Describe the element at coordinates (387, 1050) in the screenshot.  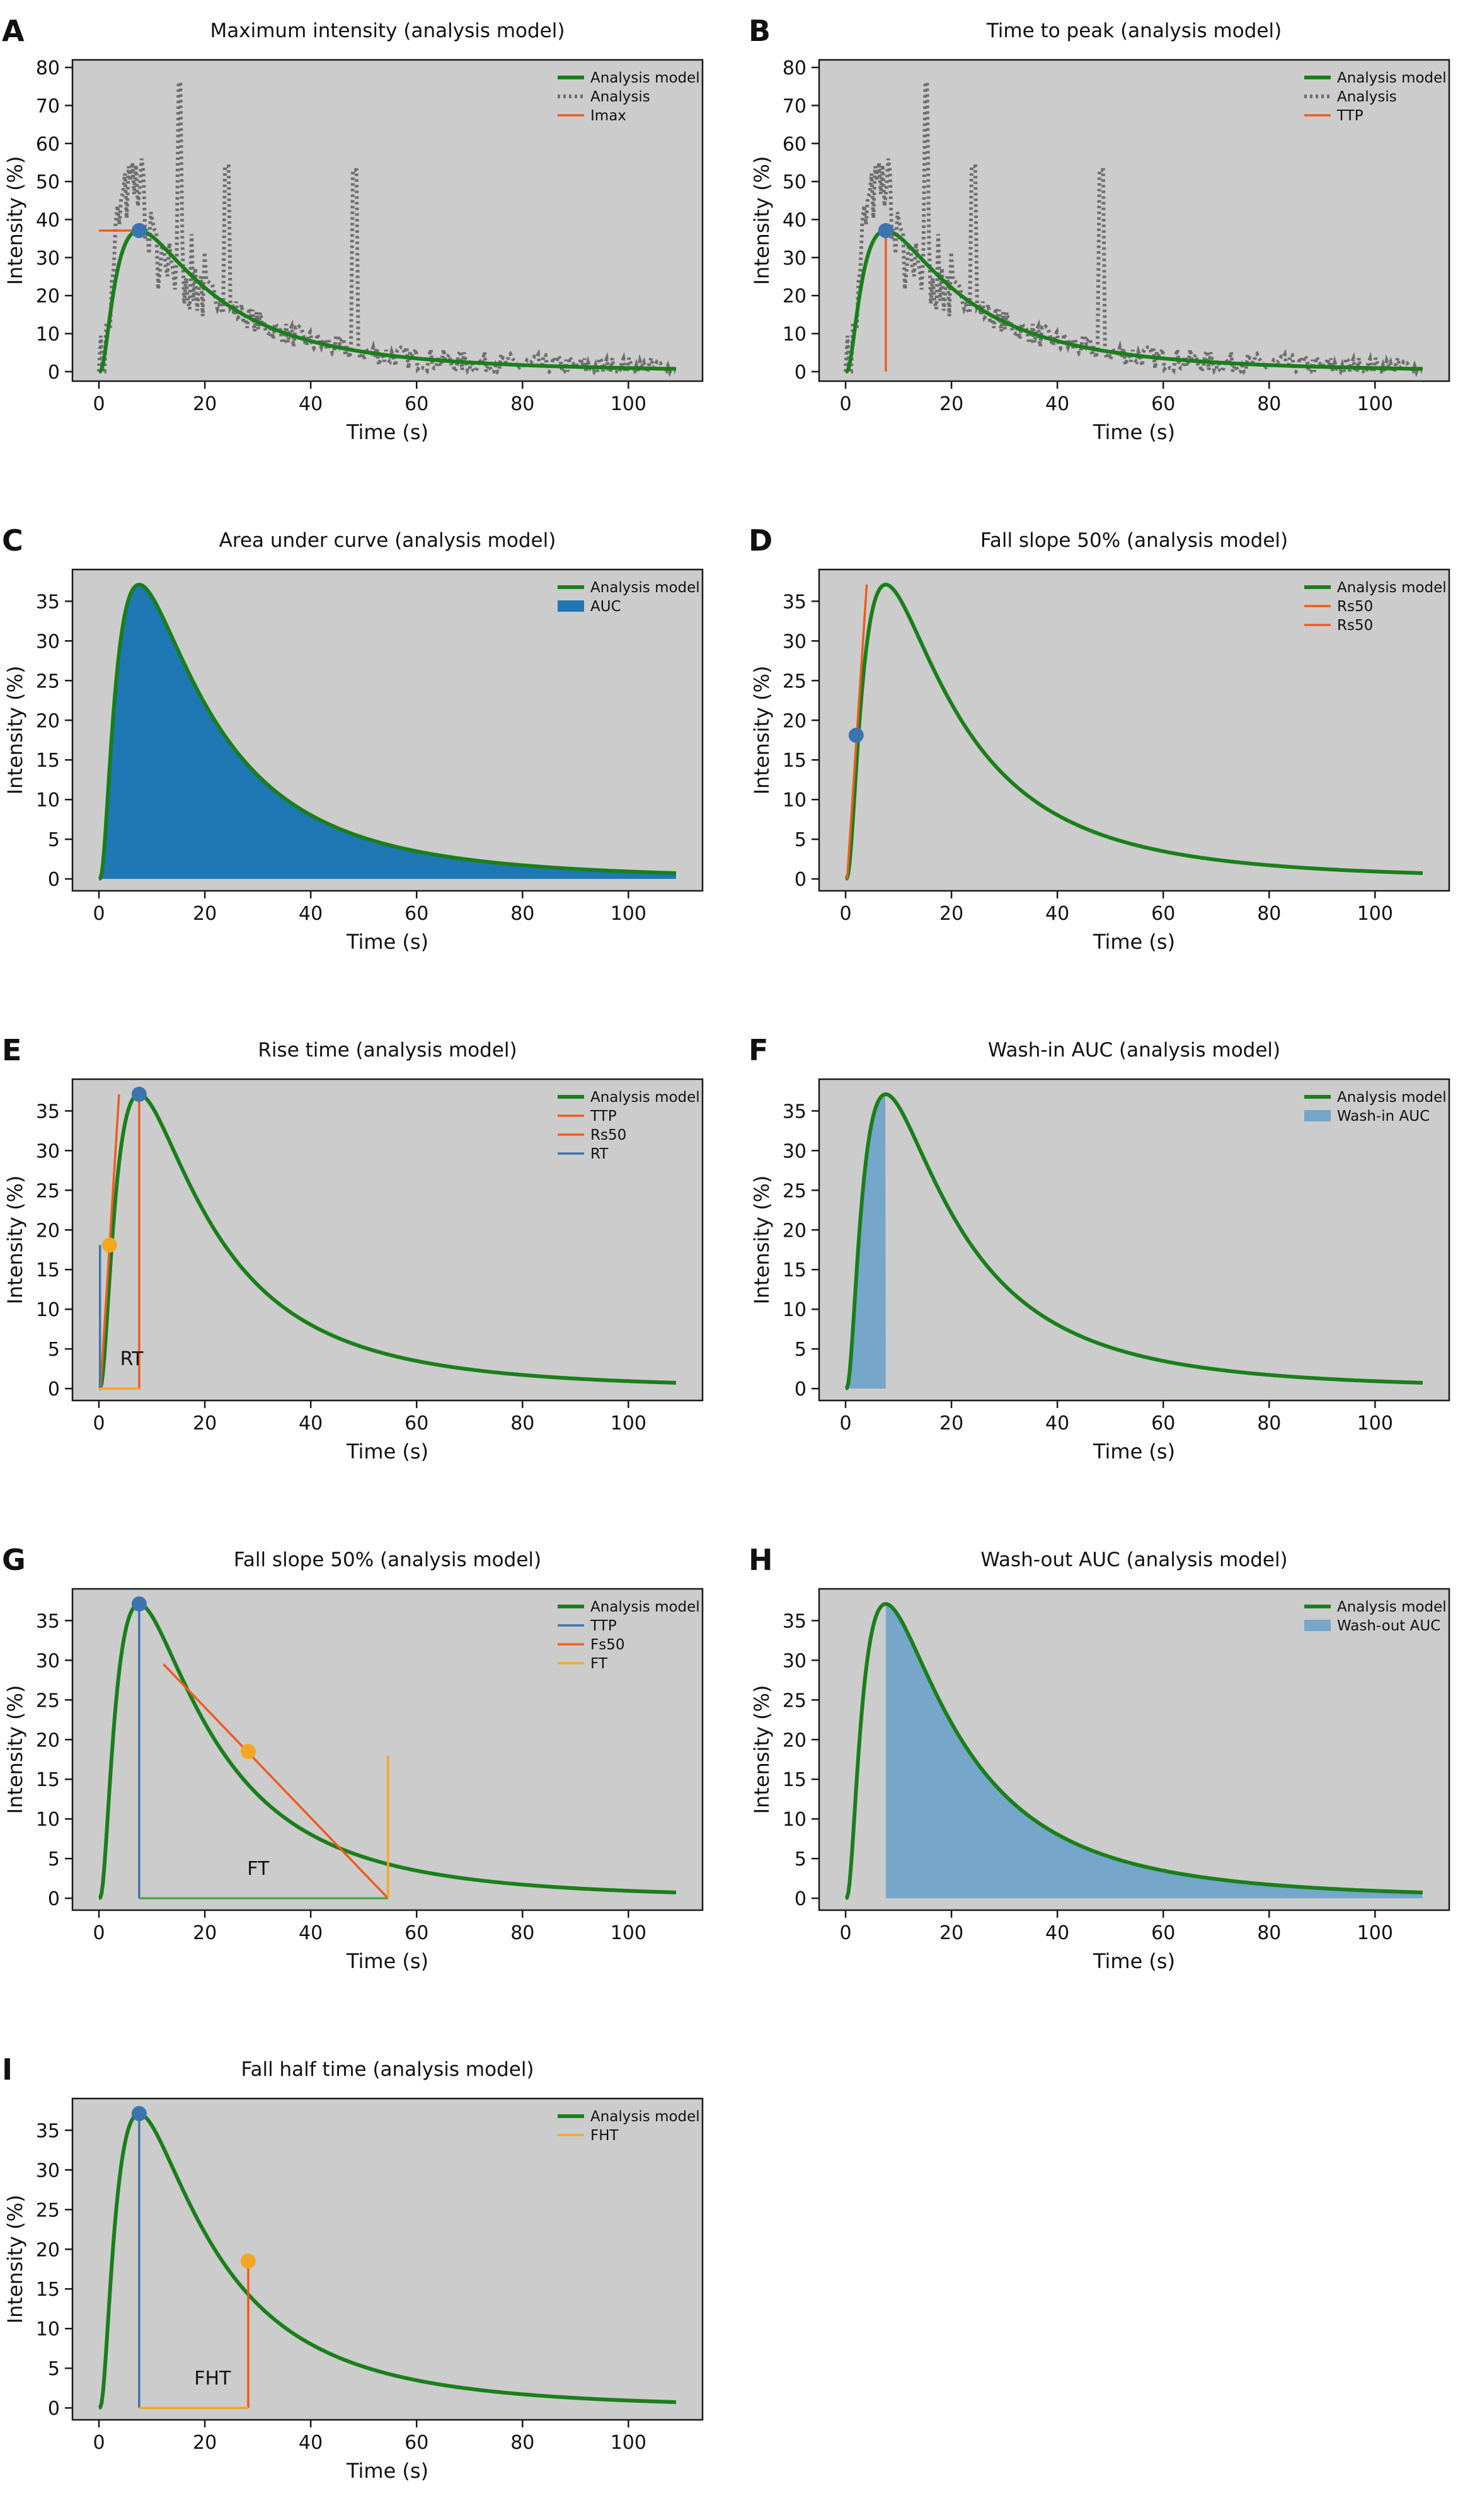
I see `panel-title: Rise time (analysis model)` at that location.